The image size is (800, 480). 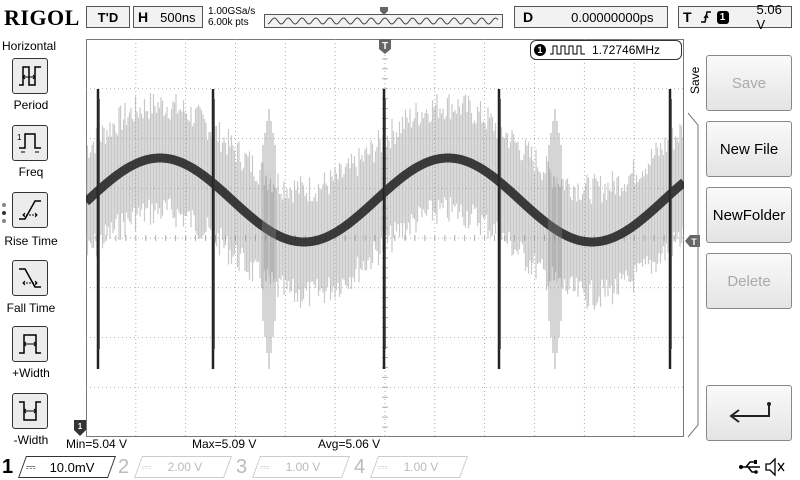 What do you see at coordinates (72, 467) in the screenshot?
I see `channel-1-scale: 10.0mV` at bounding box center [72, 467].